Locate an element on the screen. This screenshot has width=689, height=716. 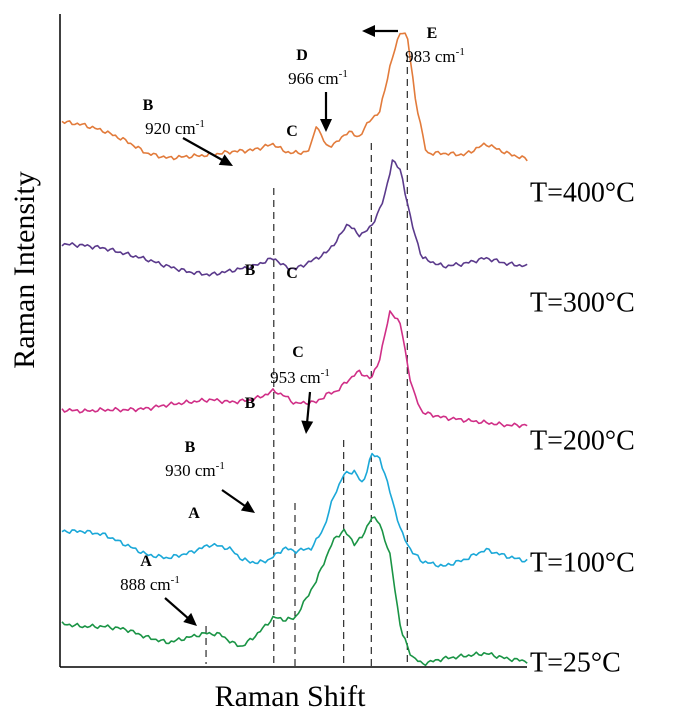
series-line-t-400-c is located at coordinates (294, 97).